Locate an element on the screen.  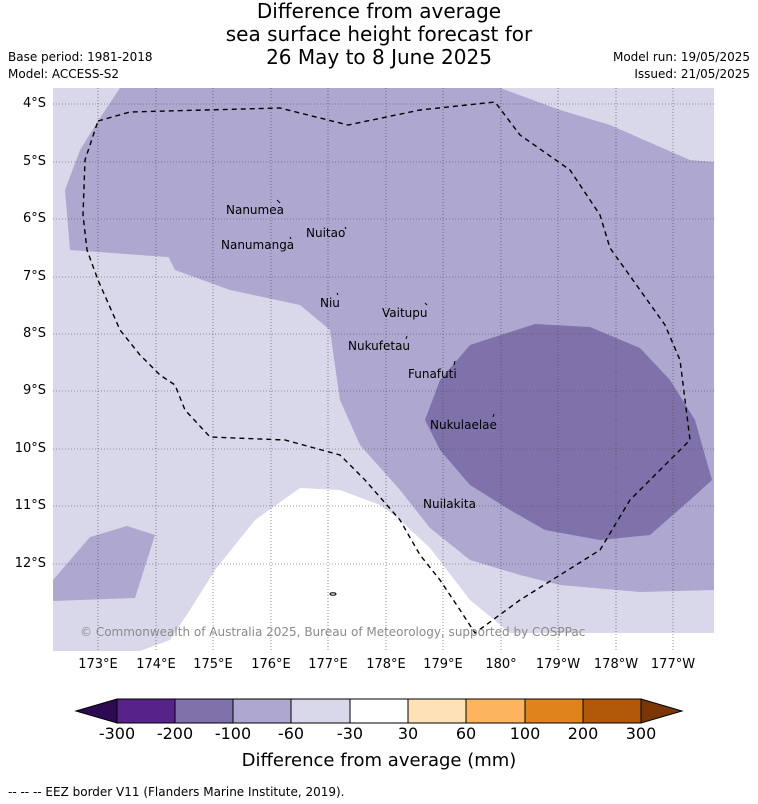
island-label-nukufetau: Nukufetau is located at coordinates (379, 346).